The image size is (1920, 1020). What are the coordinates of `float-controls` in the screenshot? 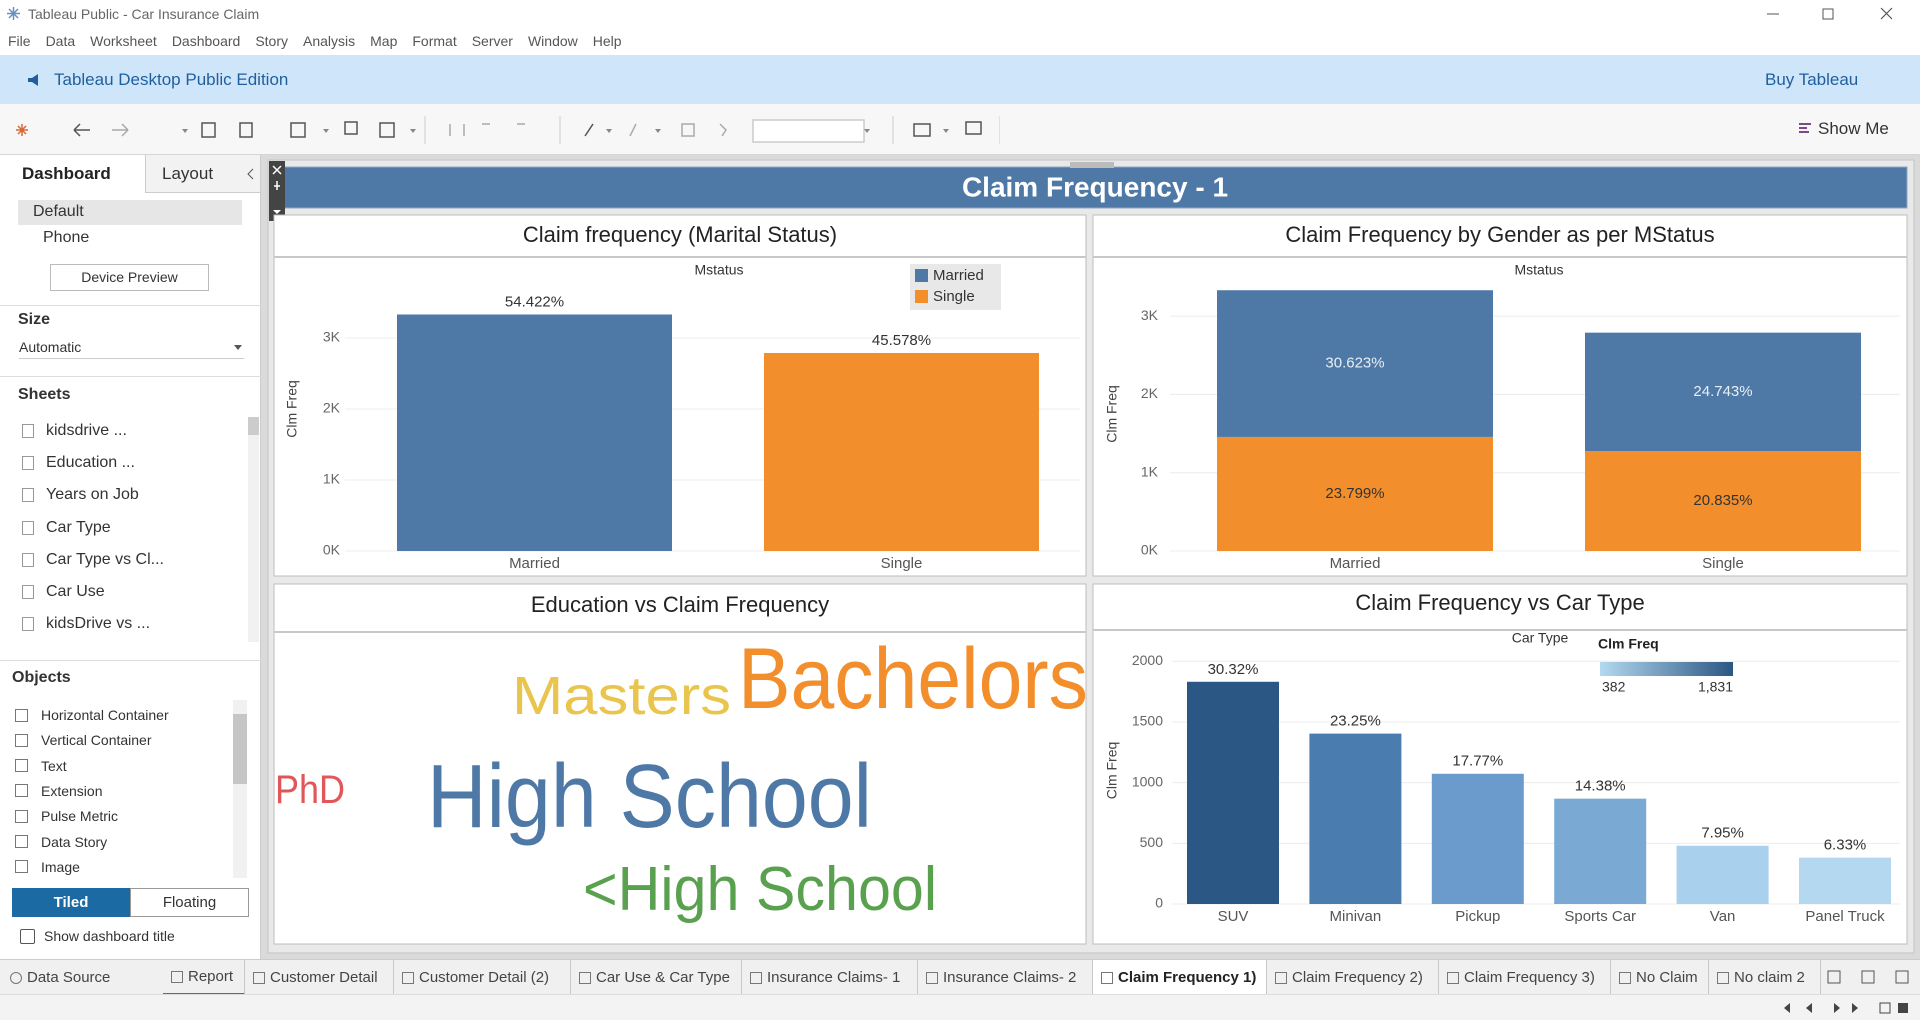 It's located at (277, 191).